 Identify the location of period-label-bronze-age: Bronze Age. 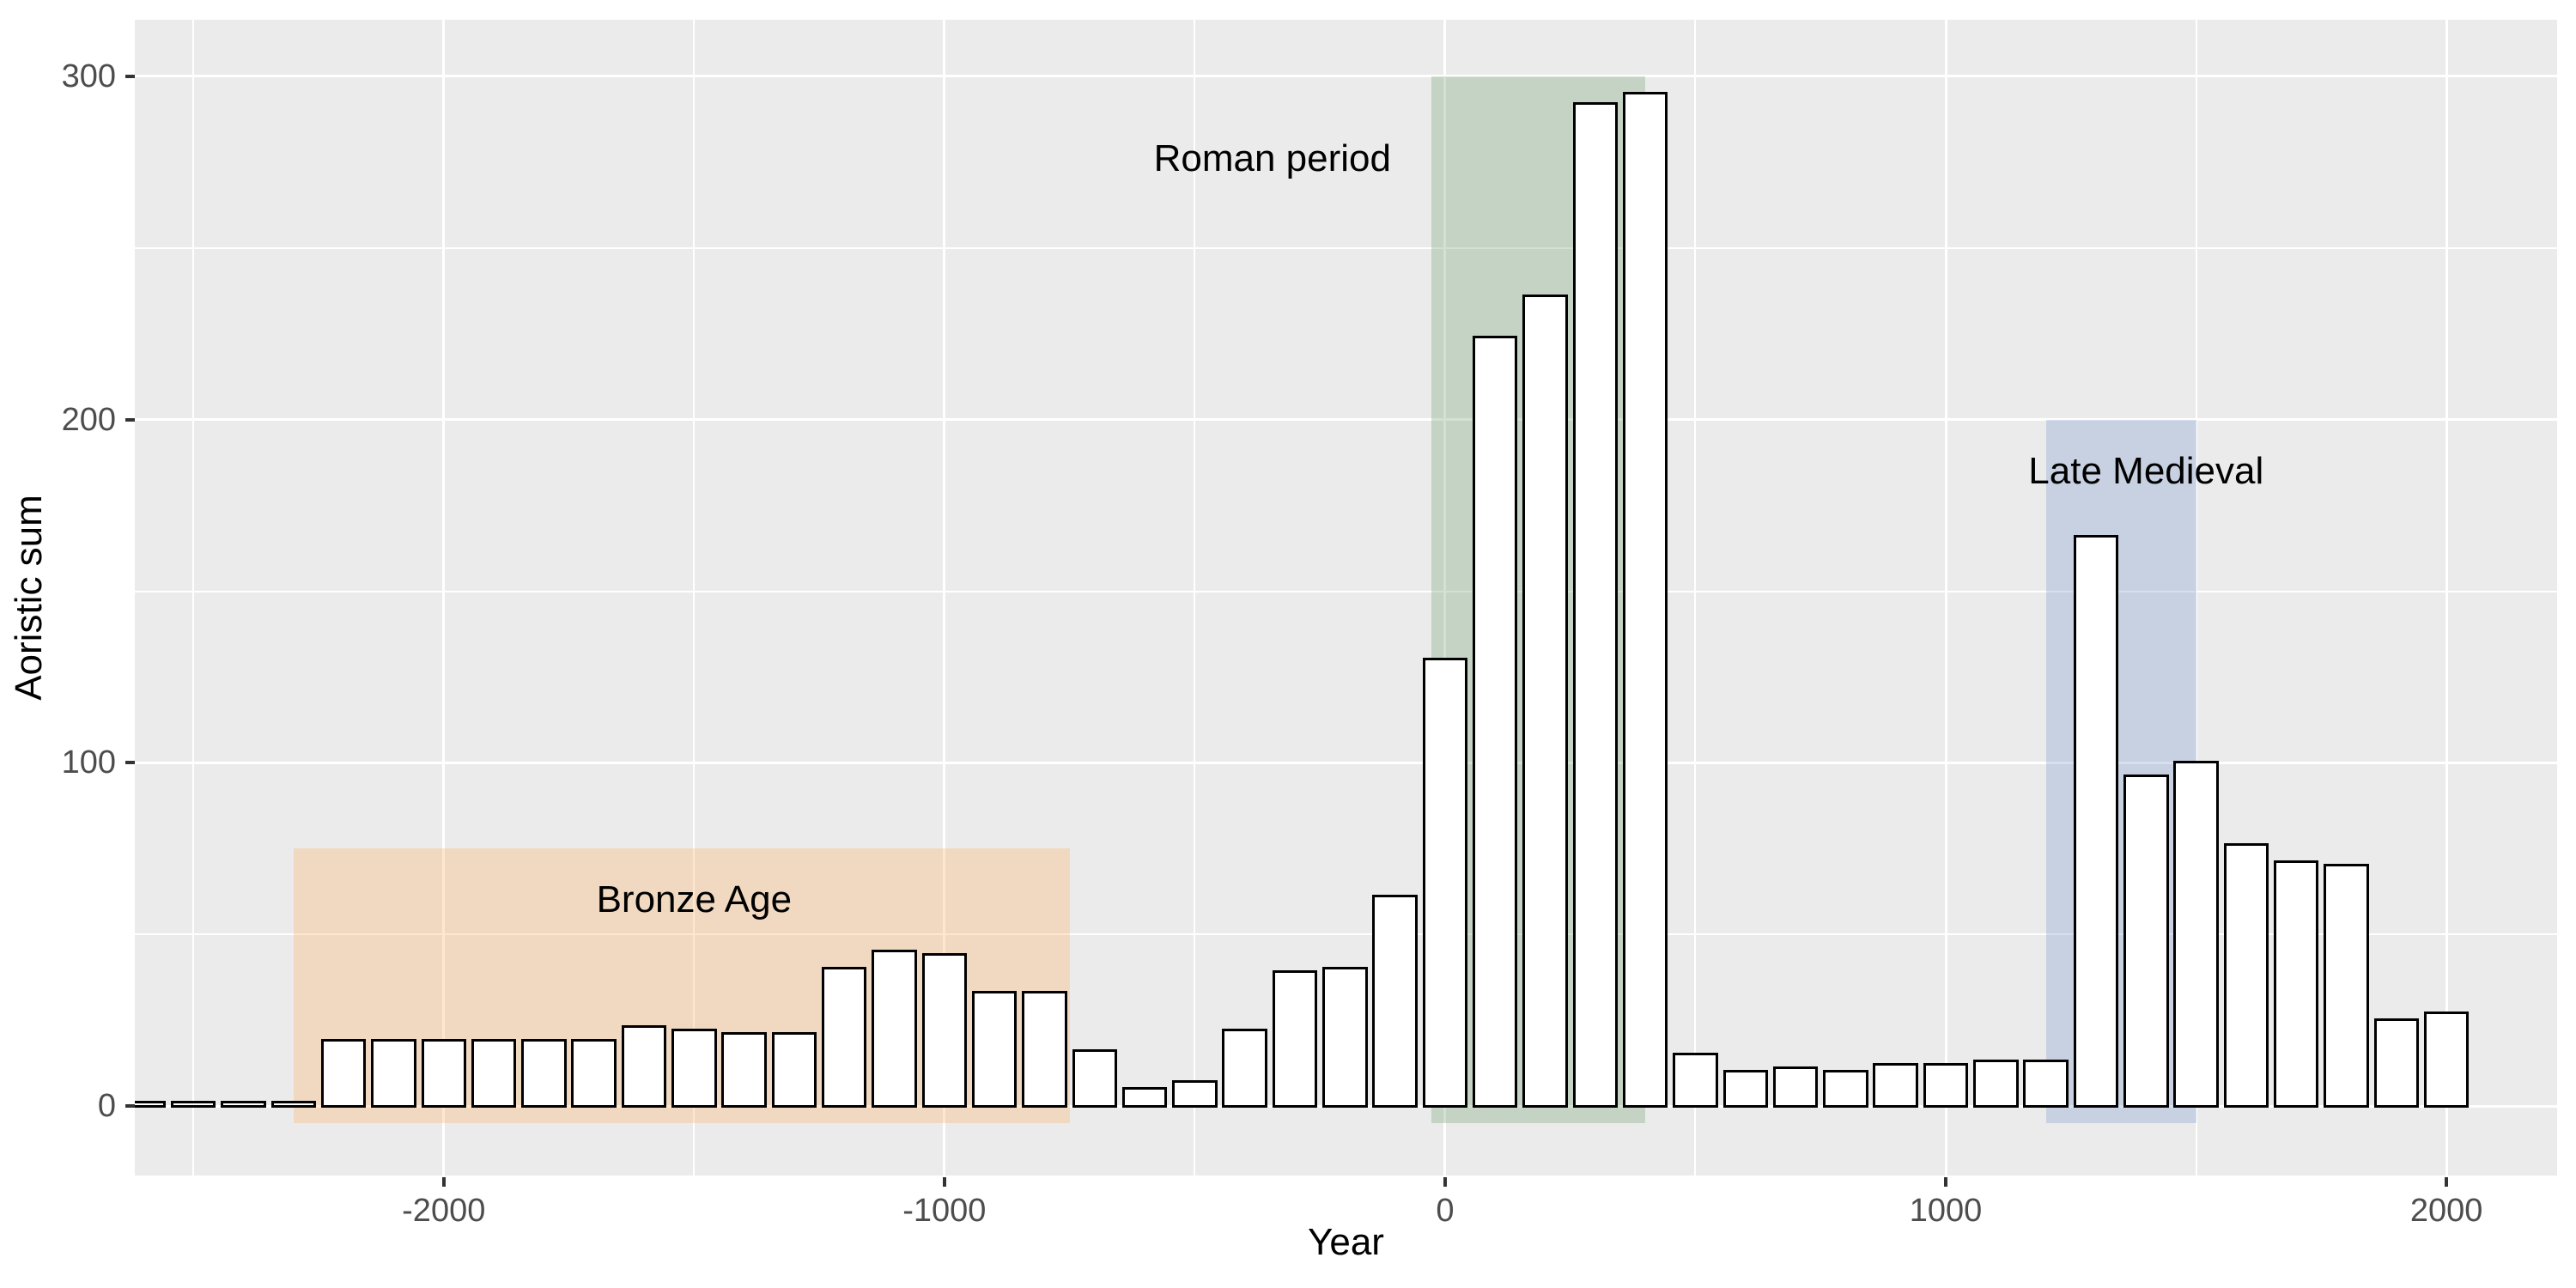
(695, 900).